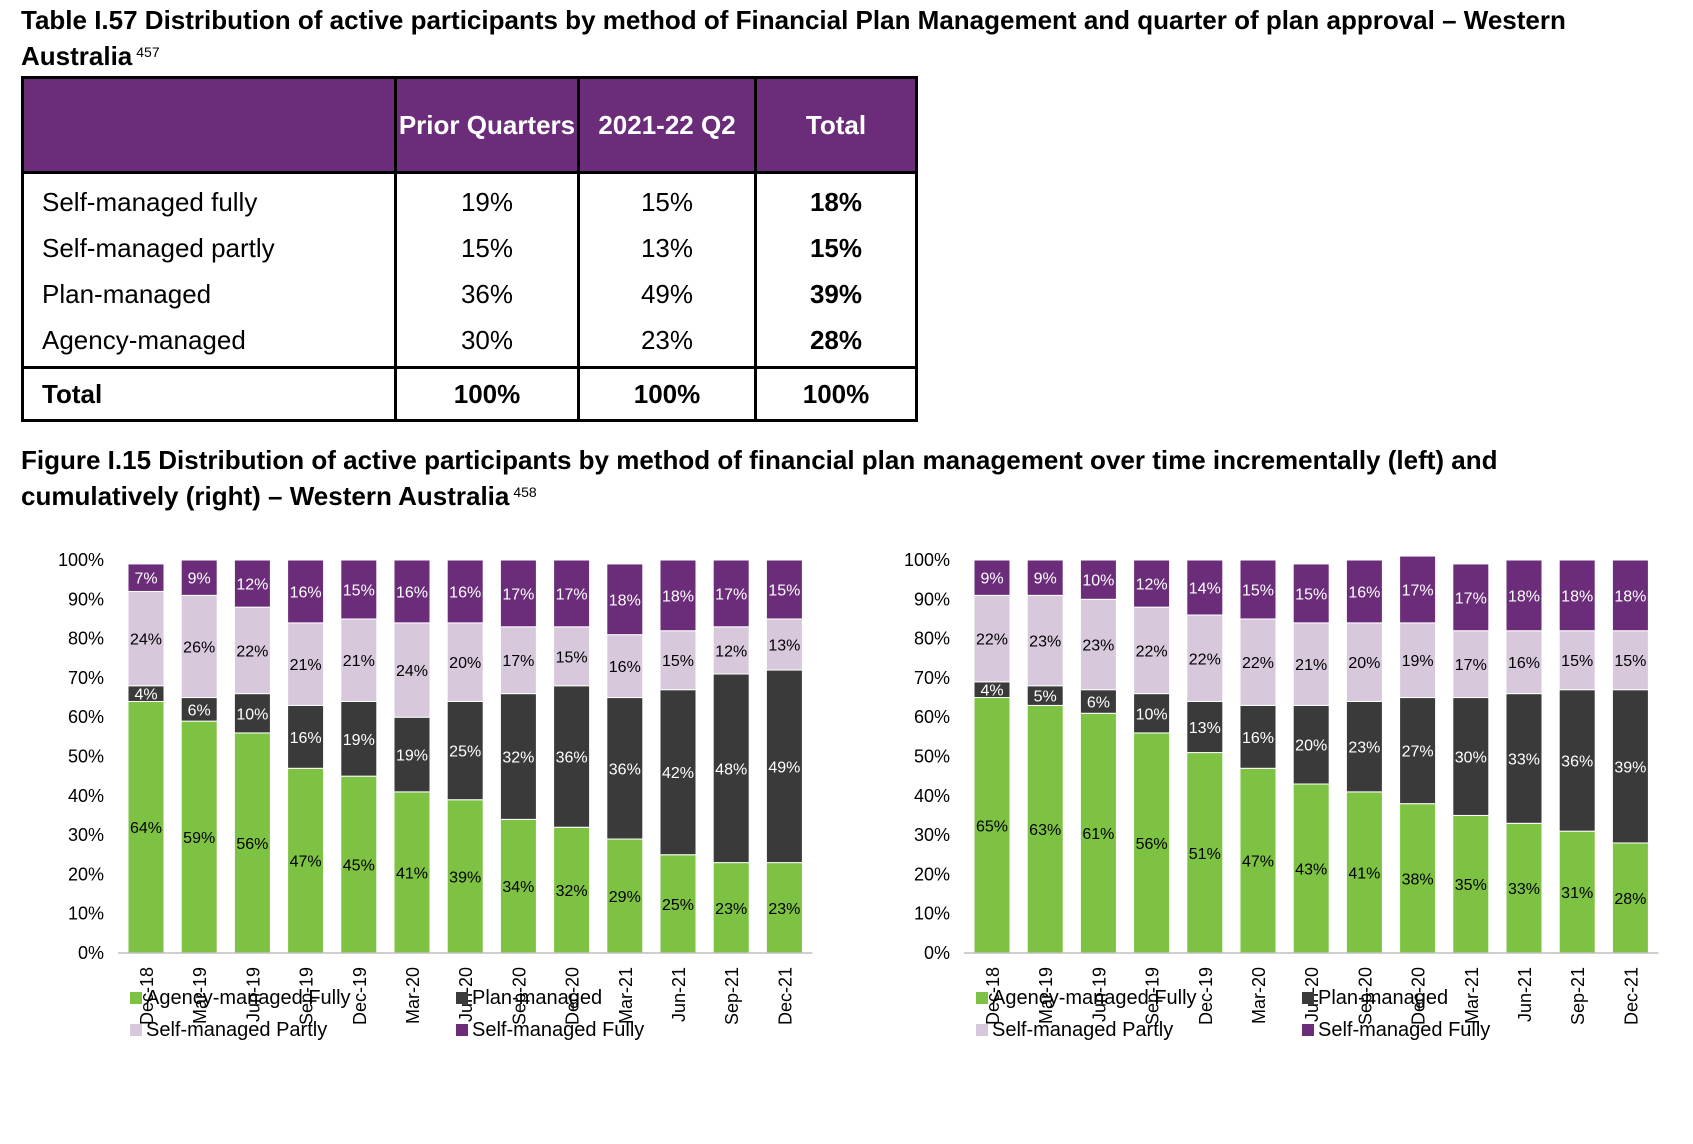 This screenshot has width=1693, height=1144. I want to click on left-bar-label: 15%, so click(678, 661).